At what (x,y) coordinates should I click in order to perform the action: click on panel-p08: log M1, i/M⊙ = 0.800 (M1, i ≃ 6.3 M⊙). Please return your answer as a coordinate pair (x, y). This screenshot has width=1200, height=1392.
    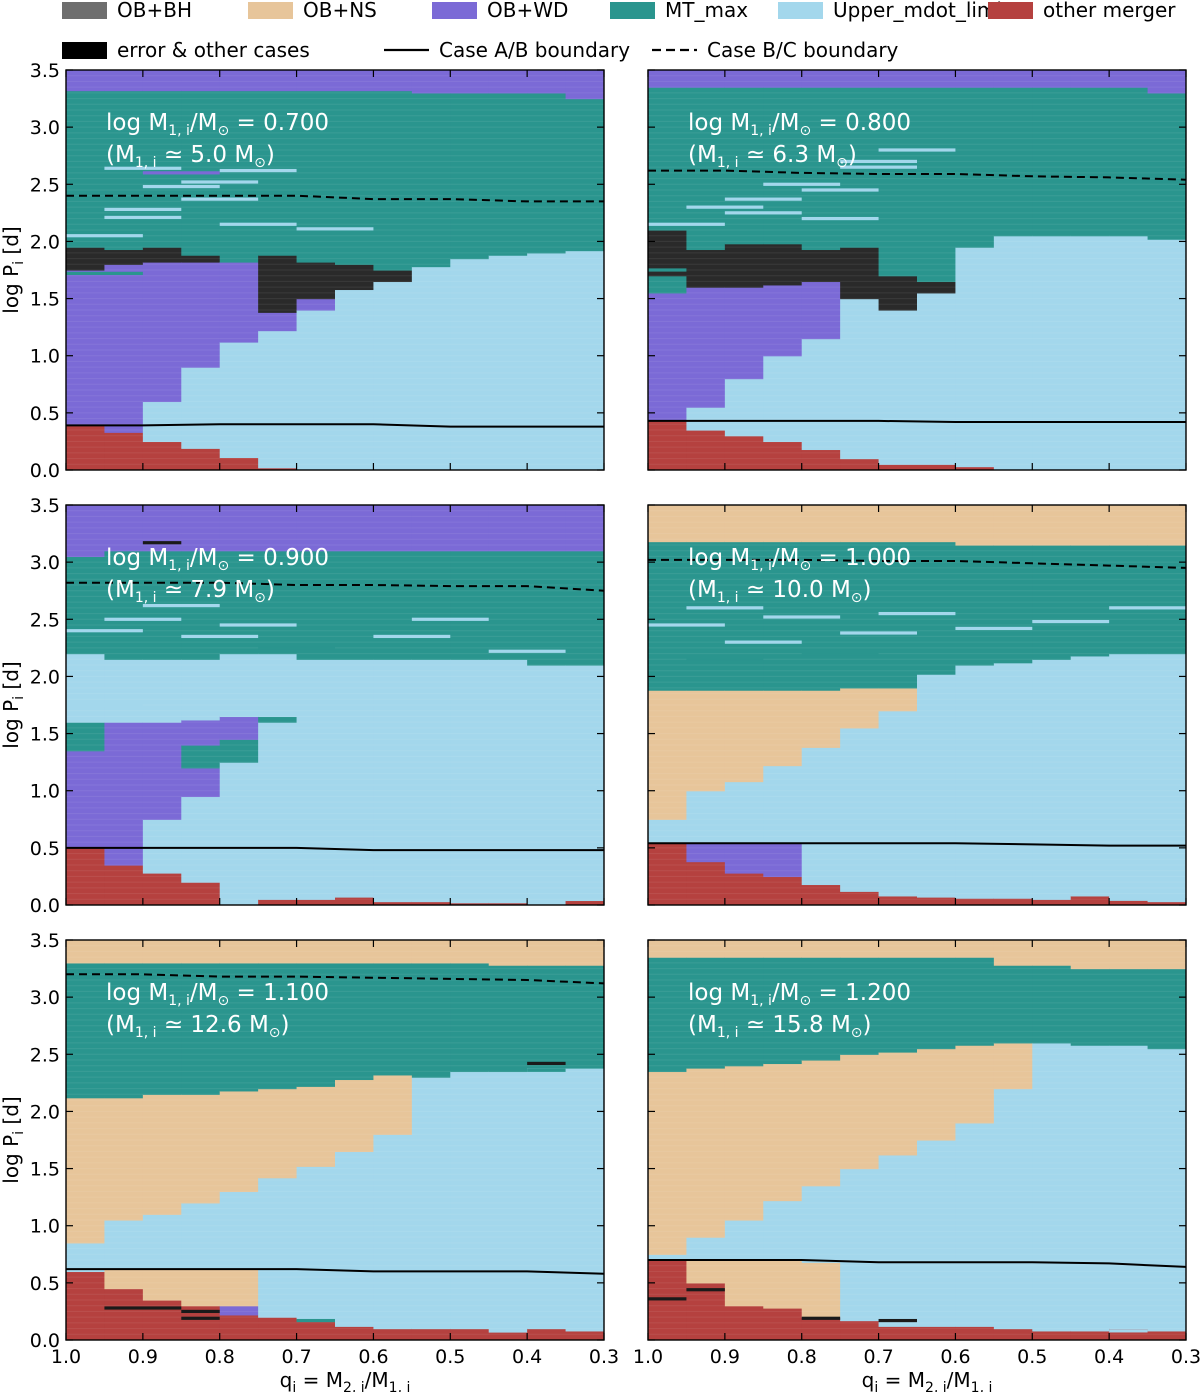
    Looking at the image, I should click on (917, 270).